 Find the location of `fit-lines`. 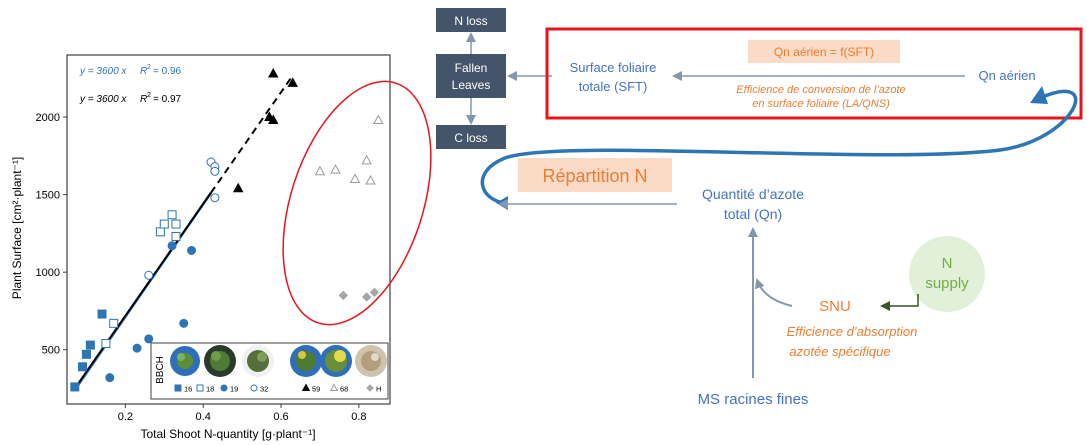

fit-lines is located at coordinates (183, 232).